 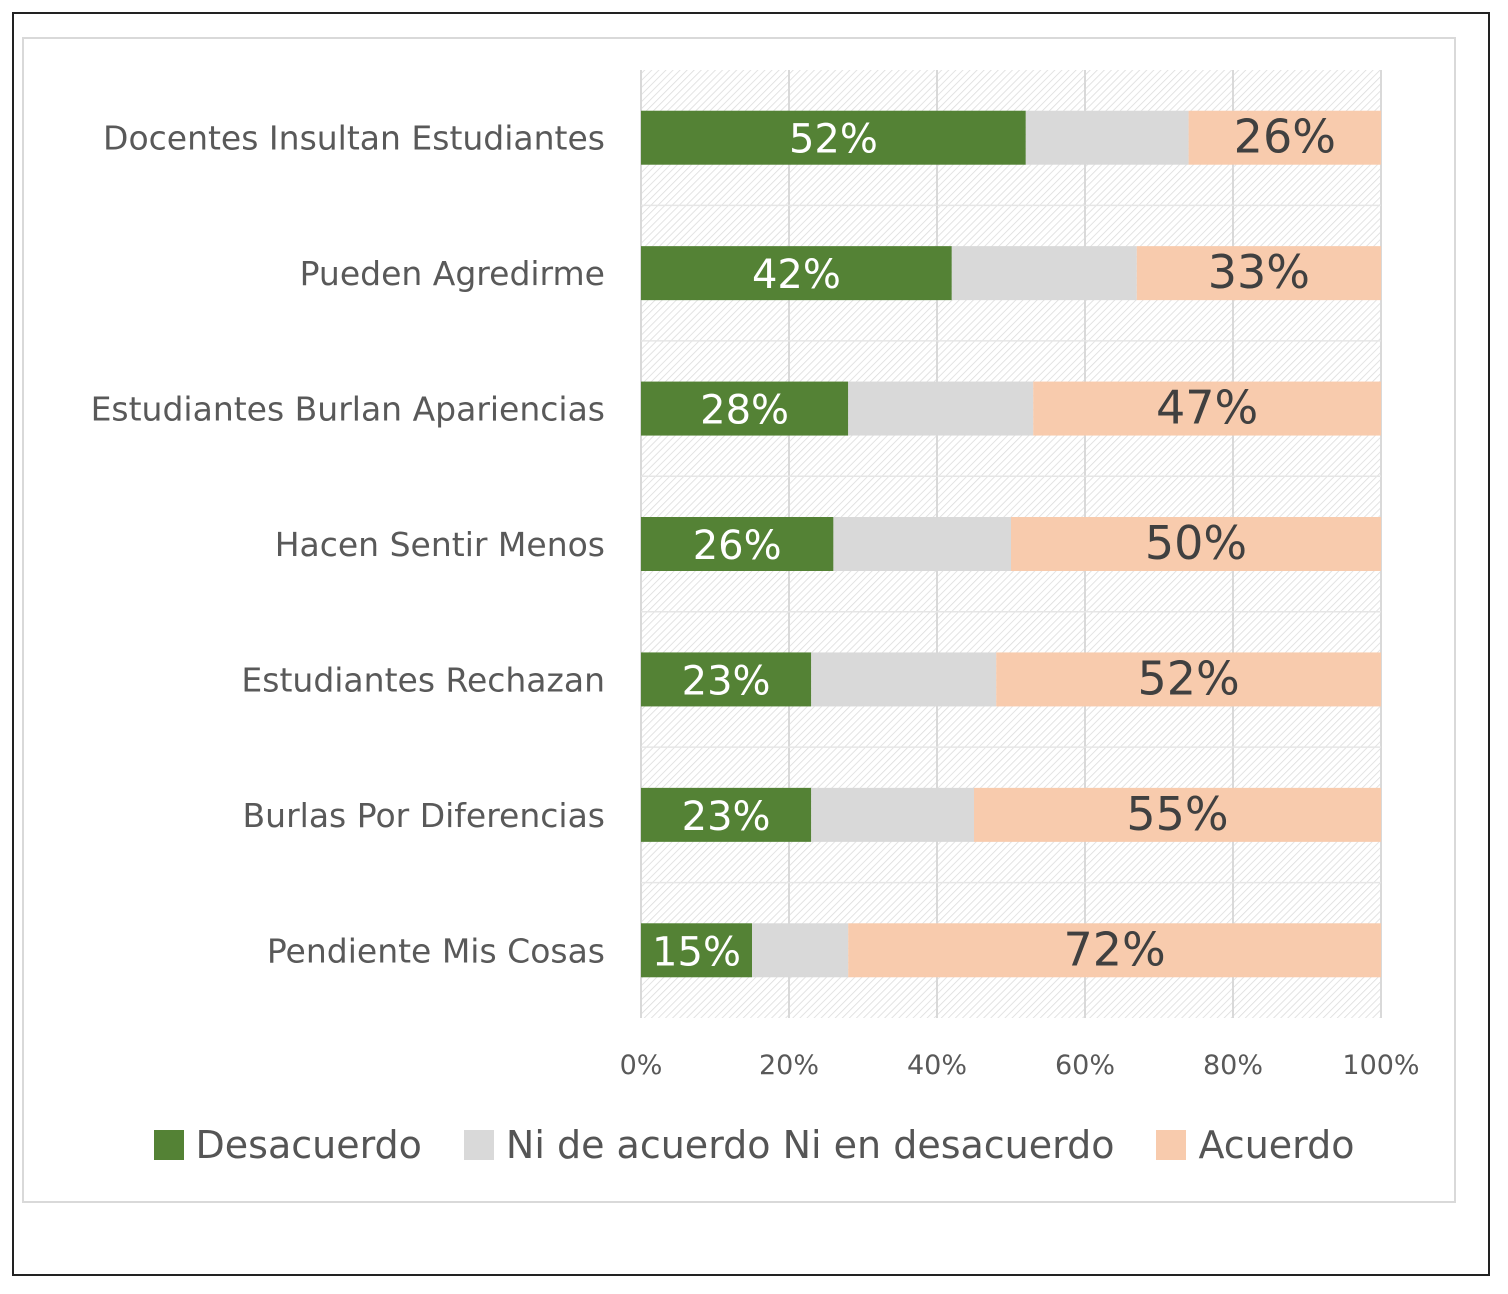 I want to click on legend-item-neutral: Ni de acuerdo Ni en desacuerdo, so click(x=789, y=1145).